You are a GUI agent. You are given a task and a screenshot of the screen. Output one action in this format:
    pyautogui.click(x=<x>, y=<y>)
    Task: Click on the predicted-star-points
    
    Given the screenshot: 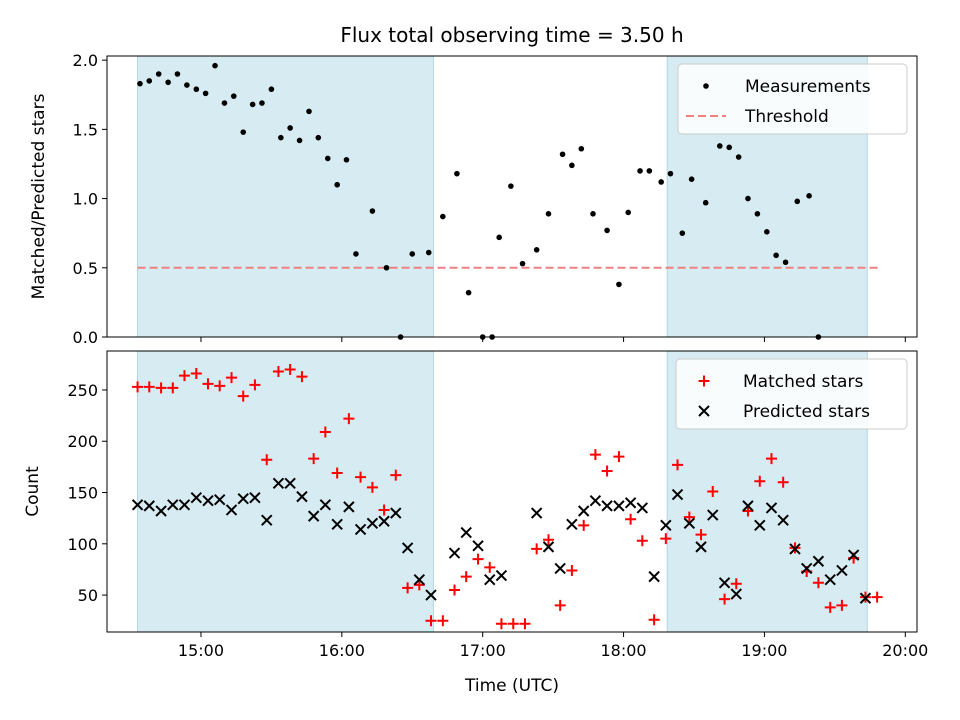 What is the action you would take?
    pyautogui.click(x=501, y=540)
    